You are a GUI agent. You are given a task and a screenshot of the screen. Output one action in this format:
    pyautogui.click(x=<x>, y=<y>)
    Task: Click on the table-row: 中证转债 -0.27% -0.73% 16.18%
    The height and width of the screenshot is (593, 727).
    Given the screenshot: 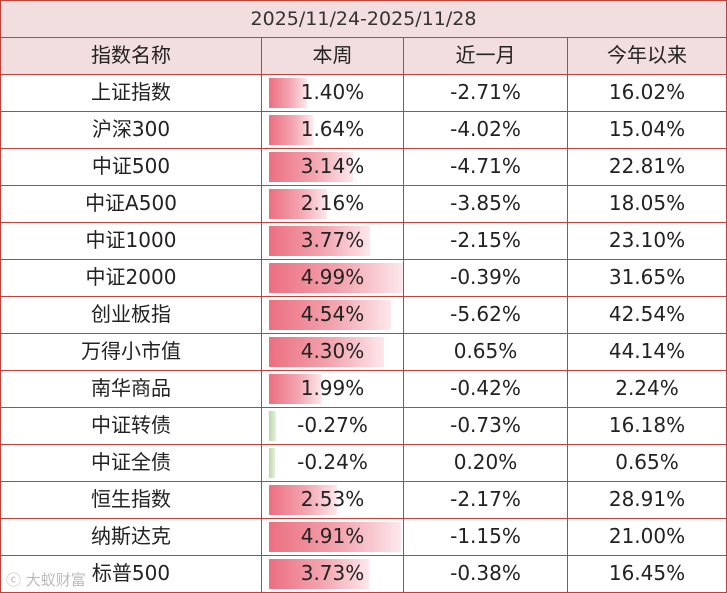 What is the action you would take?
    pyautogui.click(x=363, y=426)
    